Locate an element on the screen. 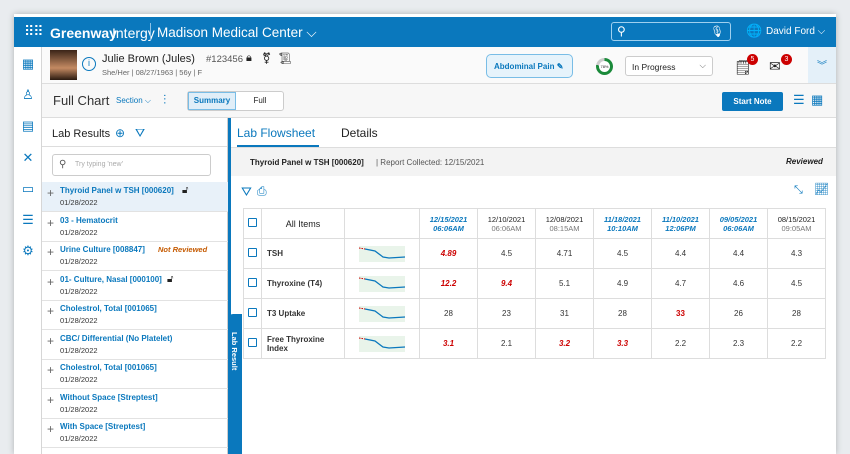 The width and height of the screenshot is (850, 454). result-value: 12.2 is located at coordinates (448, 283).